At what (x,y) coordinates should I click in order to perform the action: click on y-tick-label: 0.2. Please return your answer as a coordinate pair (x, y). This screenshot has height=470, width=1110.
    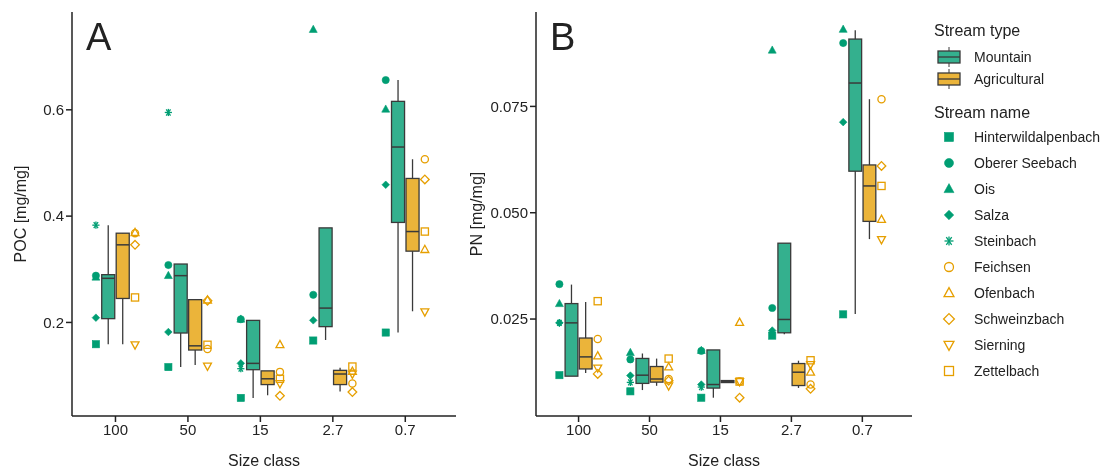
    Looking at the image, I should click on (53, 322).